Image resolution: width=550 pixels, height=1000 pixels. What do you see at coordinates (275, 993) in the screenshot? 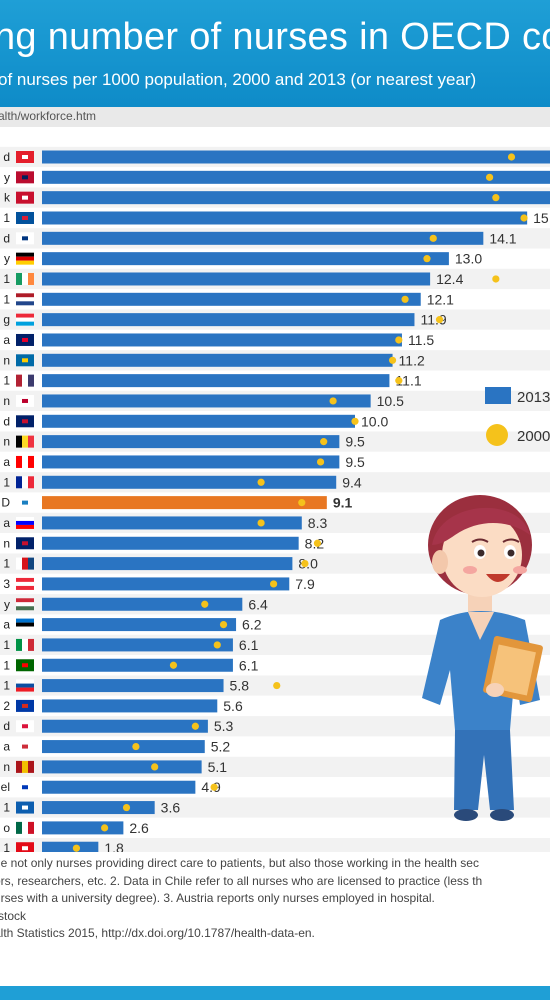
I see `footer-band` at bounding box center [275, 993].